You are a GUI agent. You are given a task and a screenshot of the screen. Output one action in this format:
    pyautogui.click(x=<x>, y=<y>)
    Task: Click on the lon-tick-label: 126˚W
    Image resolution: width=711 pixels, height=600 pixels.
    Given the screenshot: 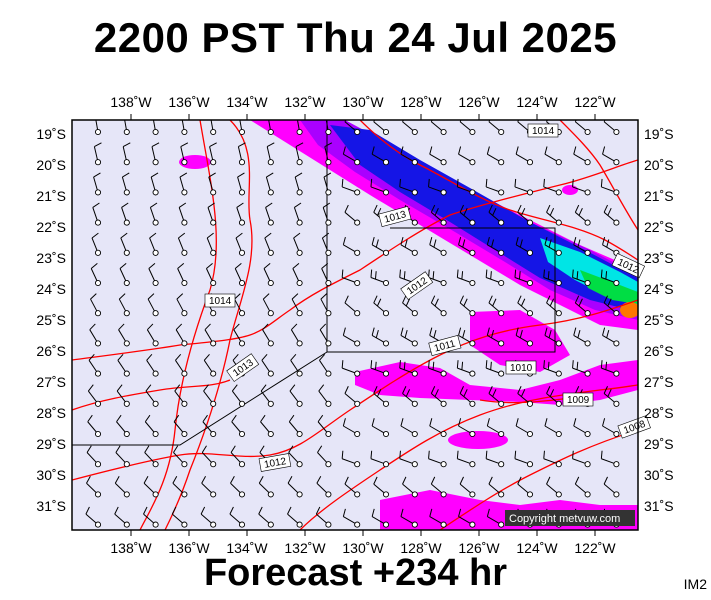 What is the action you would take?
    pyautogui.click(x=479, y=548)
    